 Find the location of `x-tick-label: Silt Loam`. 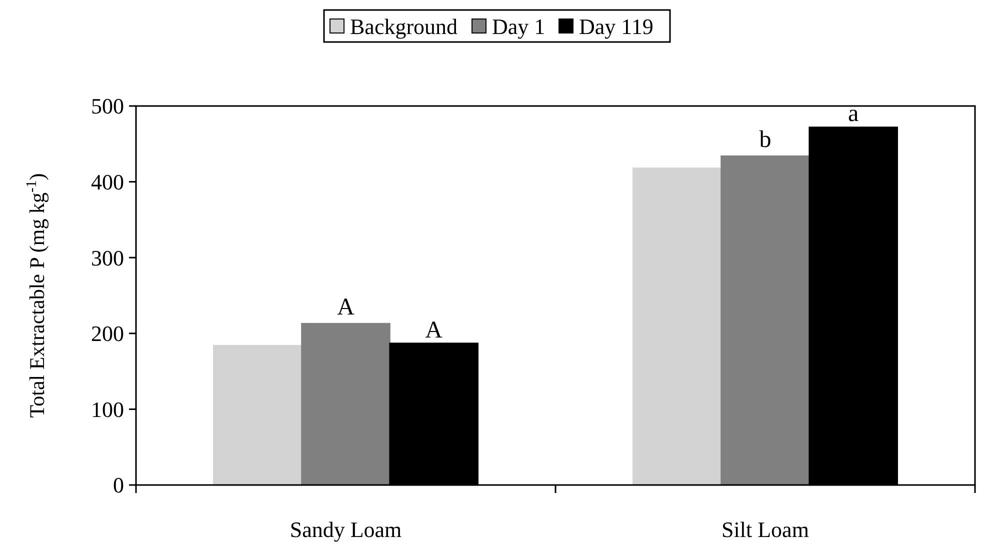

x-tick-label: Silt Loam is located at coordinates (765, 529).